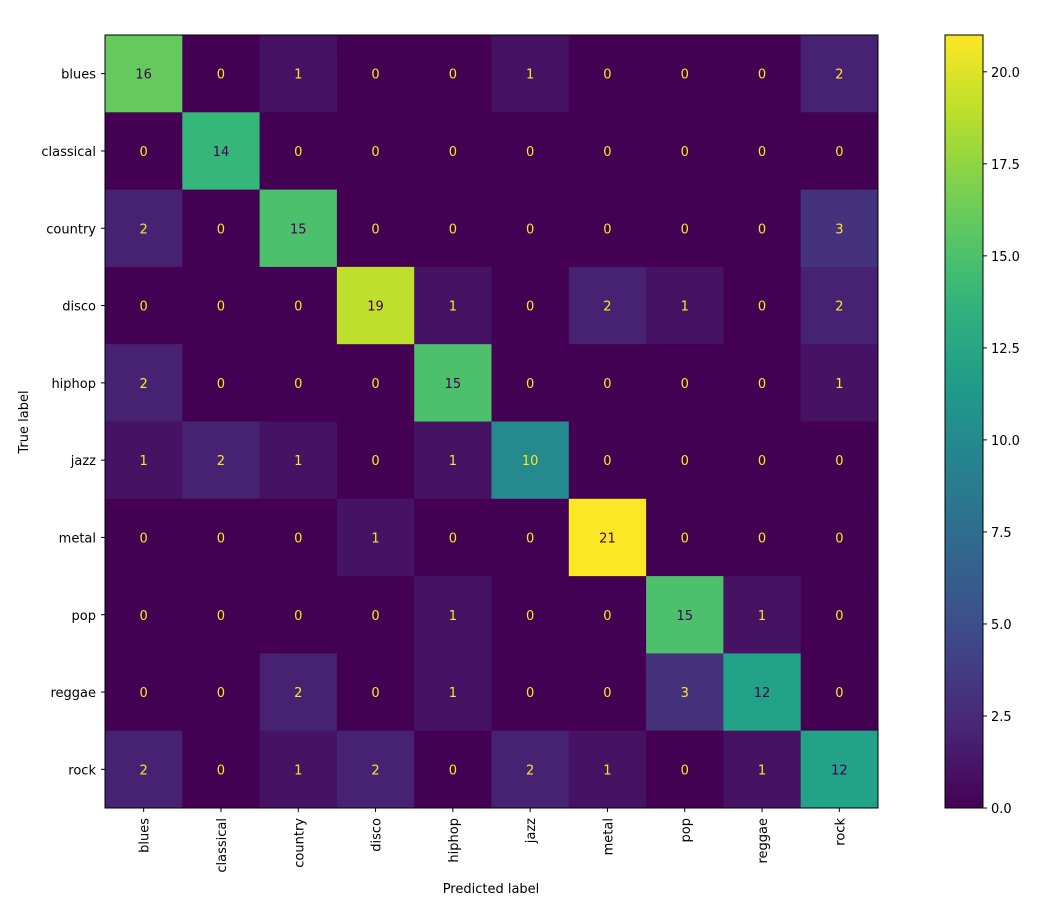  What do you see at coordinates (840, 832) in the screenshot?
I see `x-tick-label: rock` at bounding box center [840, 832].